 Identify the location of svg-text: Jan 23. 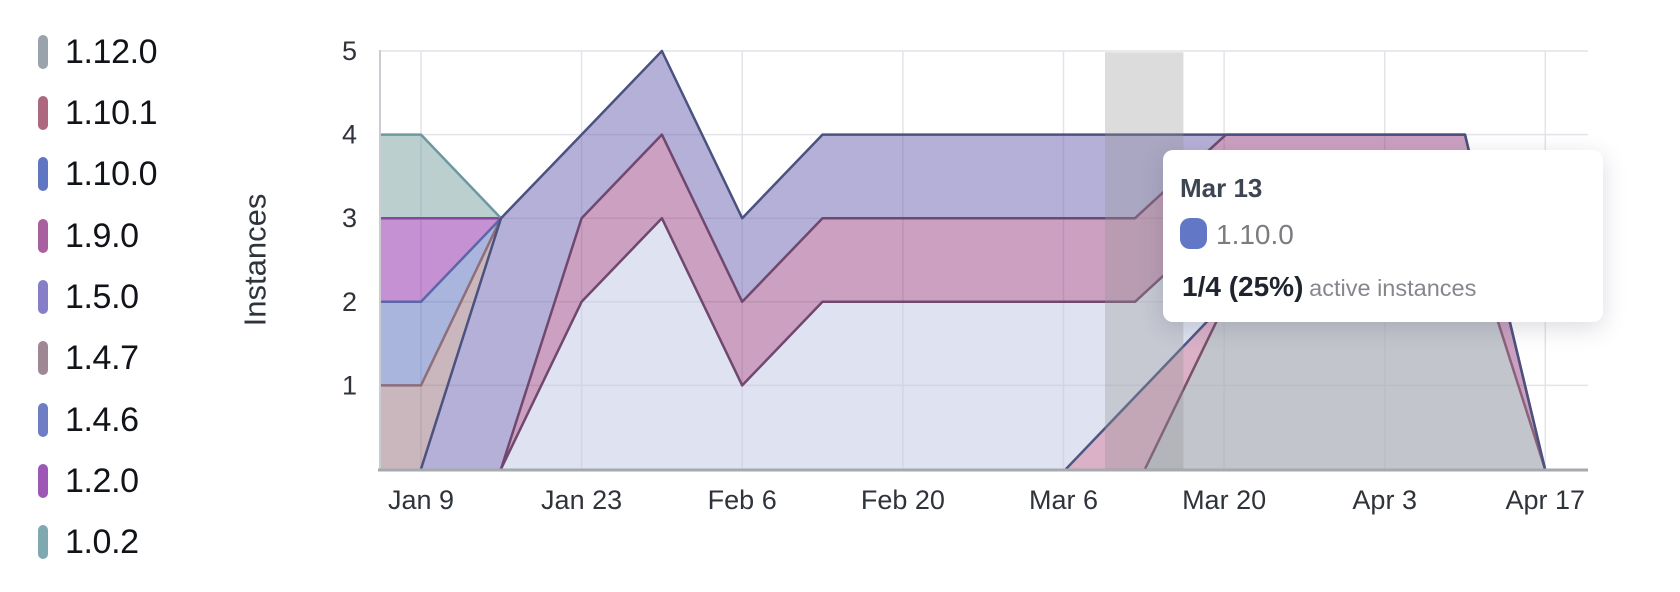
(581, 500).